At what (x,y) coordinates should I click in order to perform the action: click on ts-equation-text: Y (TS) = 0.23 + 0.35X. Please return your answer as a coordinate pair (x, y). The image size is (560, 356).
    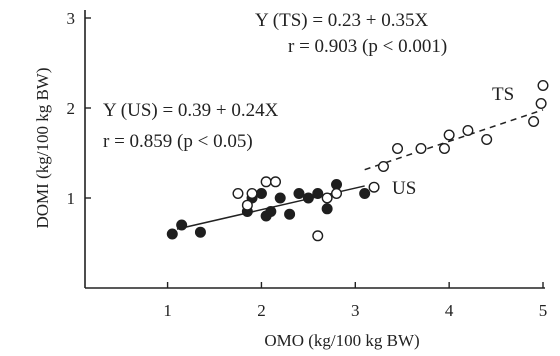
    Looking at the image, I should click on (342, 20).